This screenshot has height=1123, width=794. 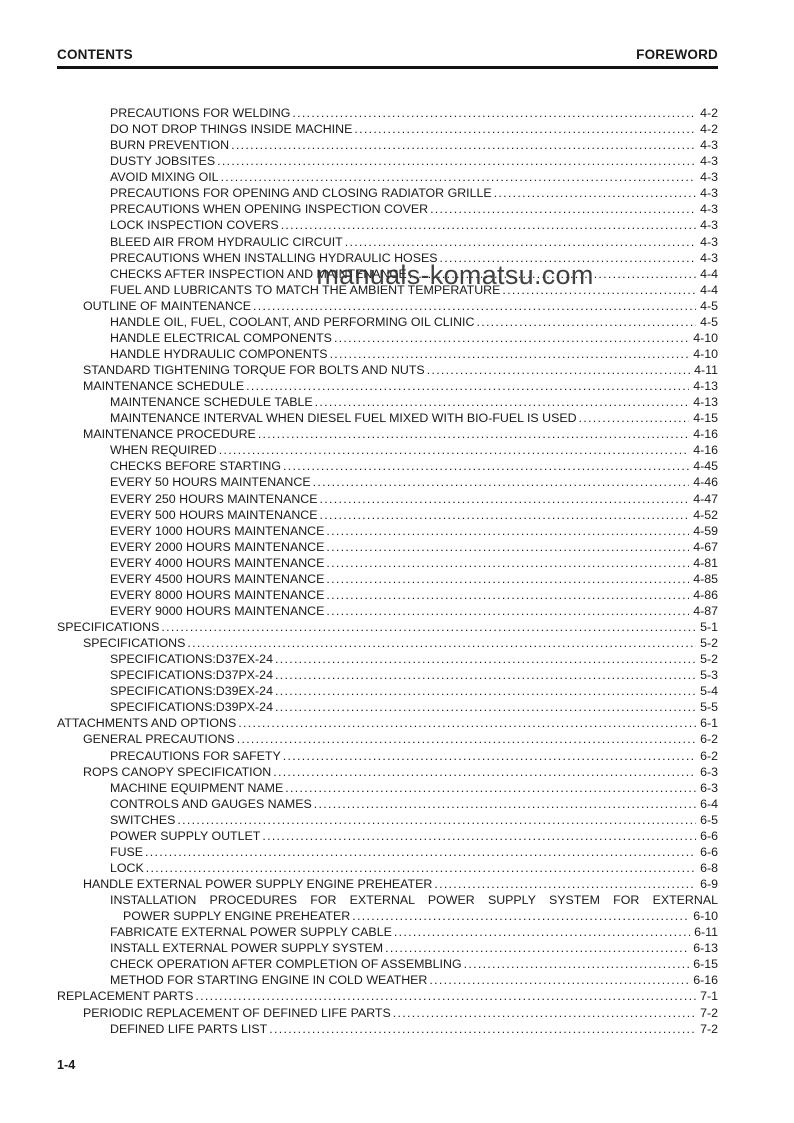 What do you see at coordinates (709, 643) in the screenshot?
I see `toc-entry-page: 5-2` at bounding box center [709, 643].